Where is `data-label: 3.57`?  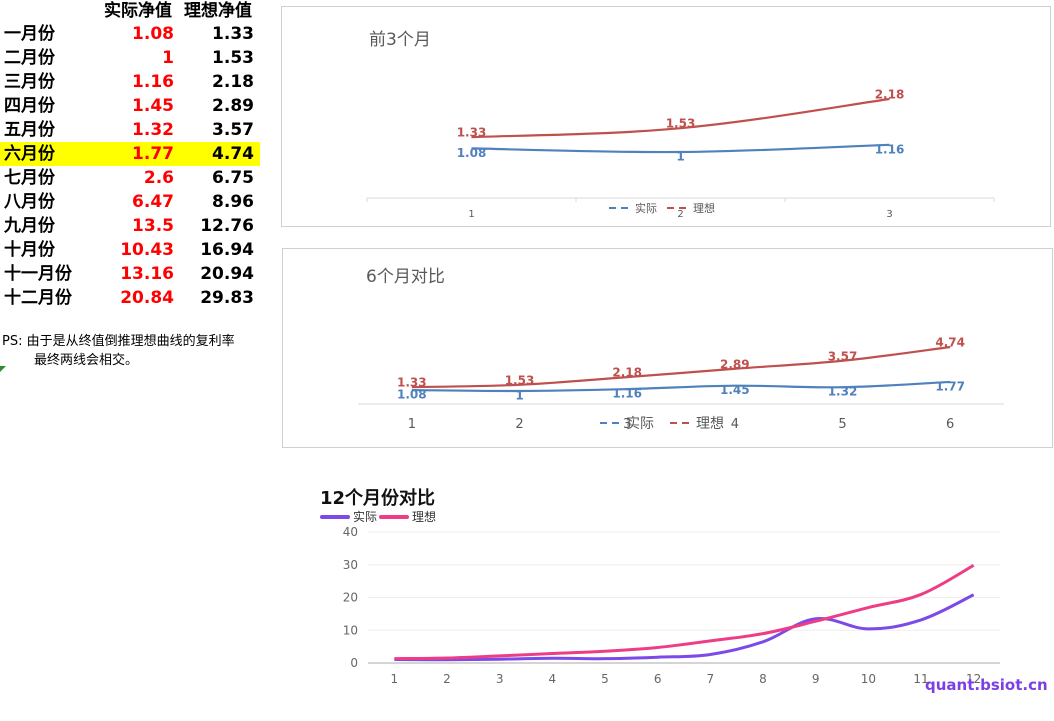
data-label: 3.57 is located at coordinates (843, 356).